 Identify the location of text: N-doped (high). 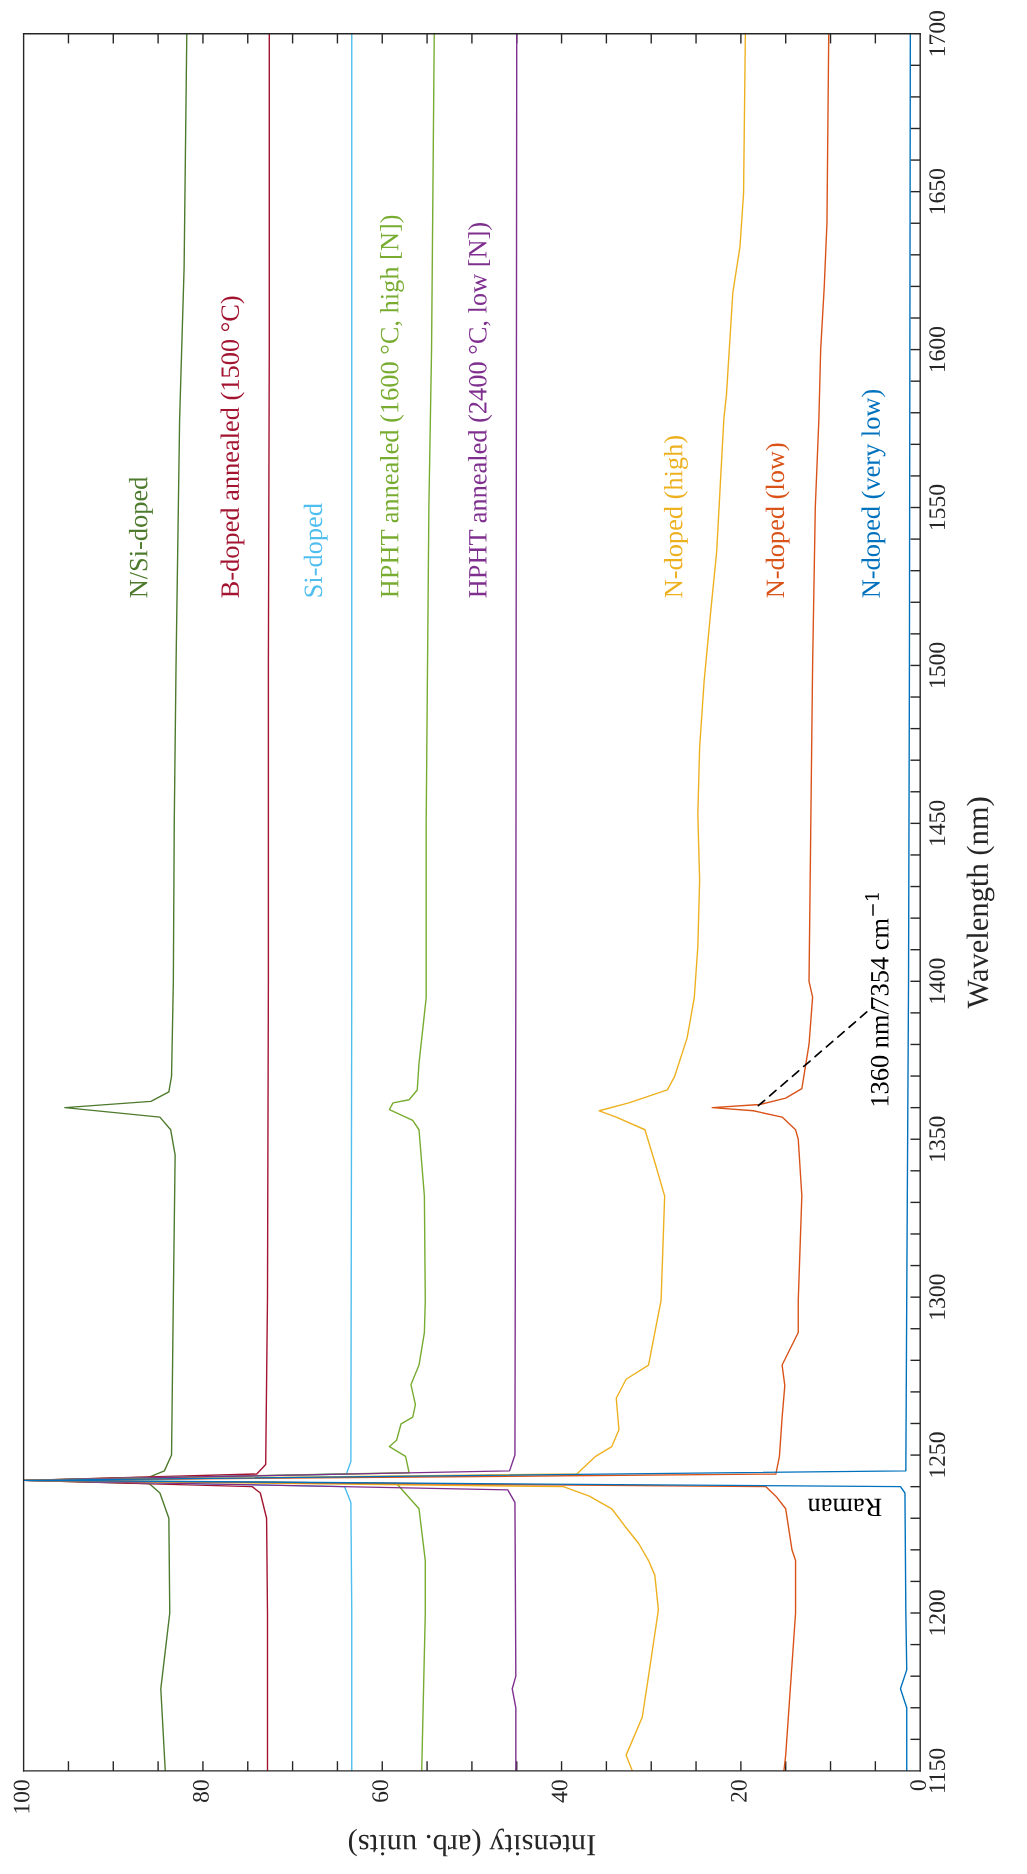
(675, 517).